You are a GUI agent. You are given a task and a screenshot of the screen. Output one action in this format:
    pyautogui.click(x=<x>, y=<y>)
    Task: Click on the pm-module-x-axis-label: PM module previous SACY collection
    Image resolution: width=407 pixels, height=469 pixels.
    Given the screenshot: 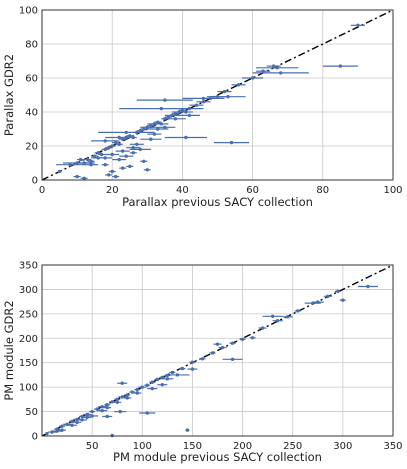 What is the action you would take?
    pyautogui.click(x=217, y=457)
    